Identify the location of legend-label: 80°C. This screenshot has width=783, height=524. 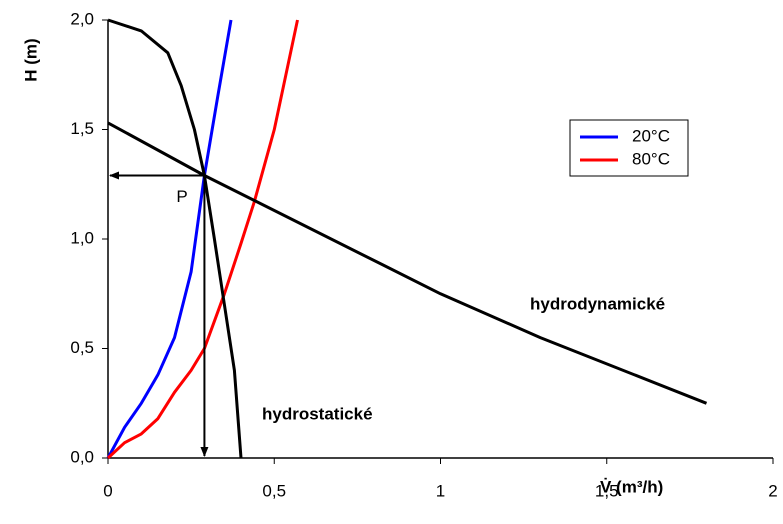
(651, 158).